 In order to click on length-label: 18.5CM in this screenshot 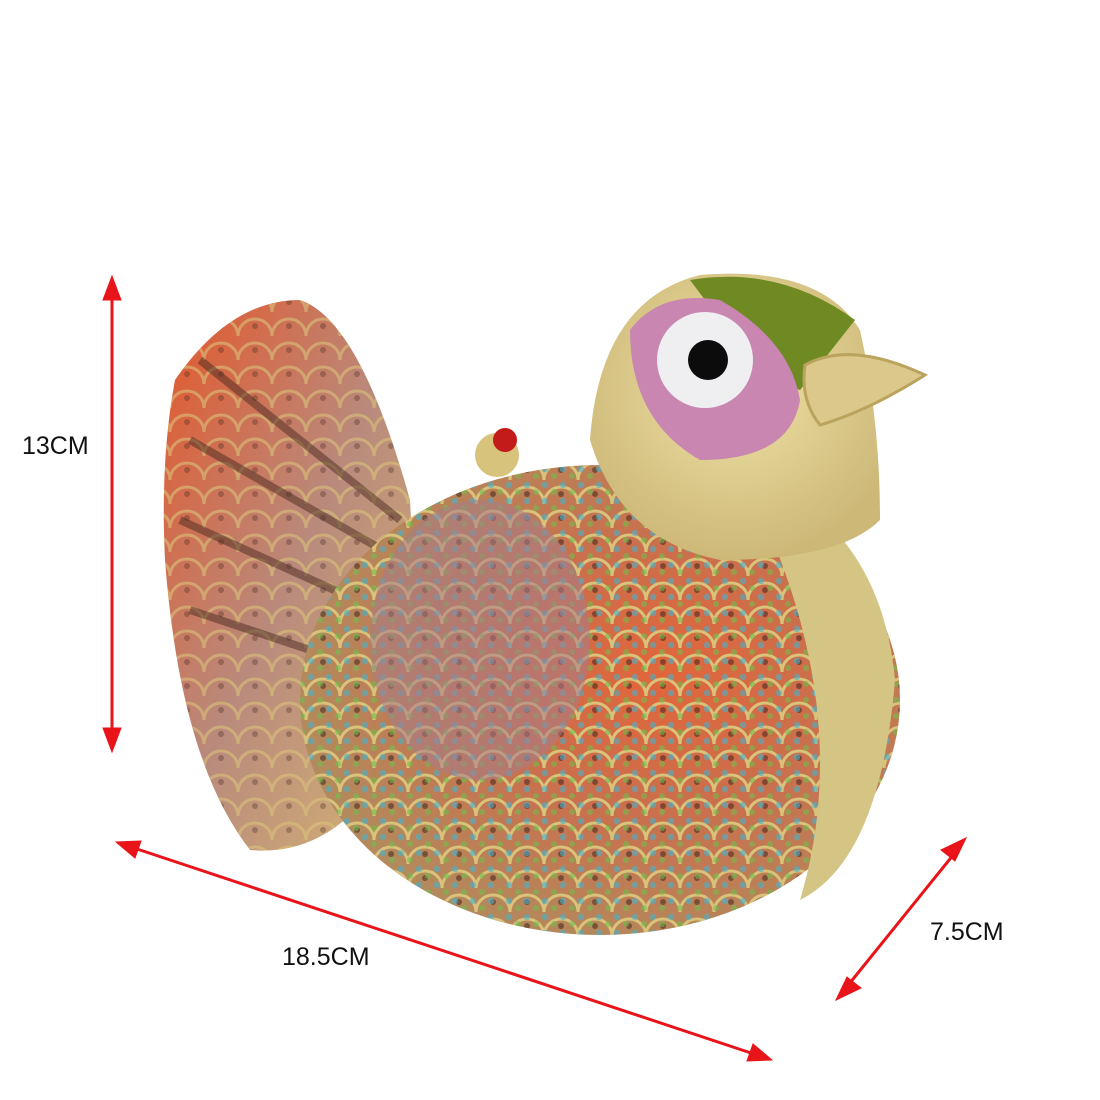, I will do `click(326, 957)`.